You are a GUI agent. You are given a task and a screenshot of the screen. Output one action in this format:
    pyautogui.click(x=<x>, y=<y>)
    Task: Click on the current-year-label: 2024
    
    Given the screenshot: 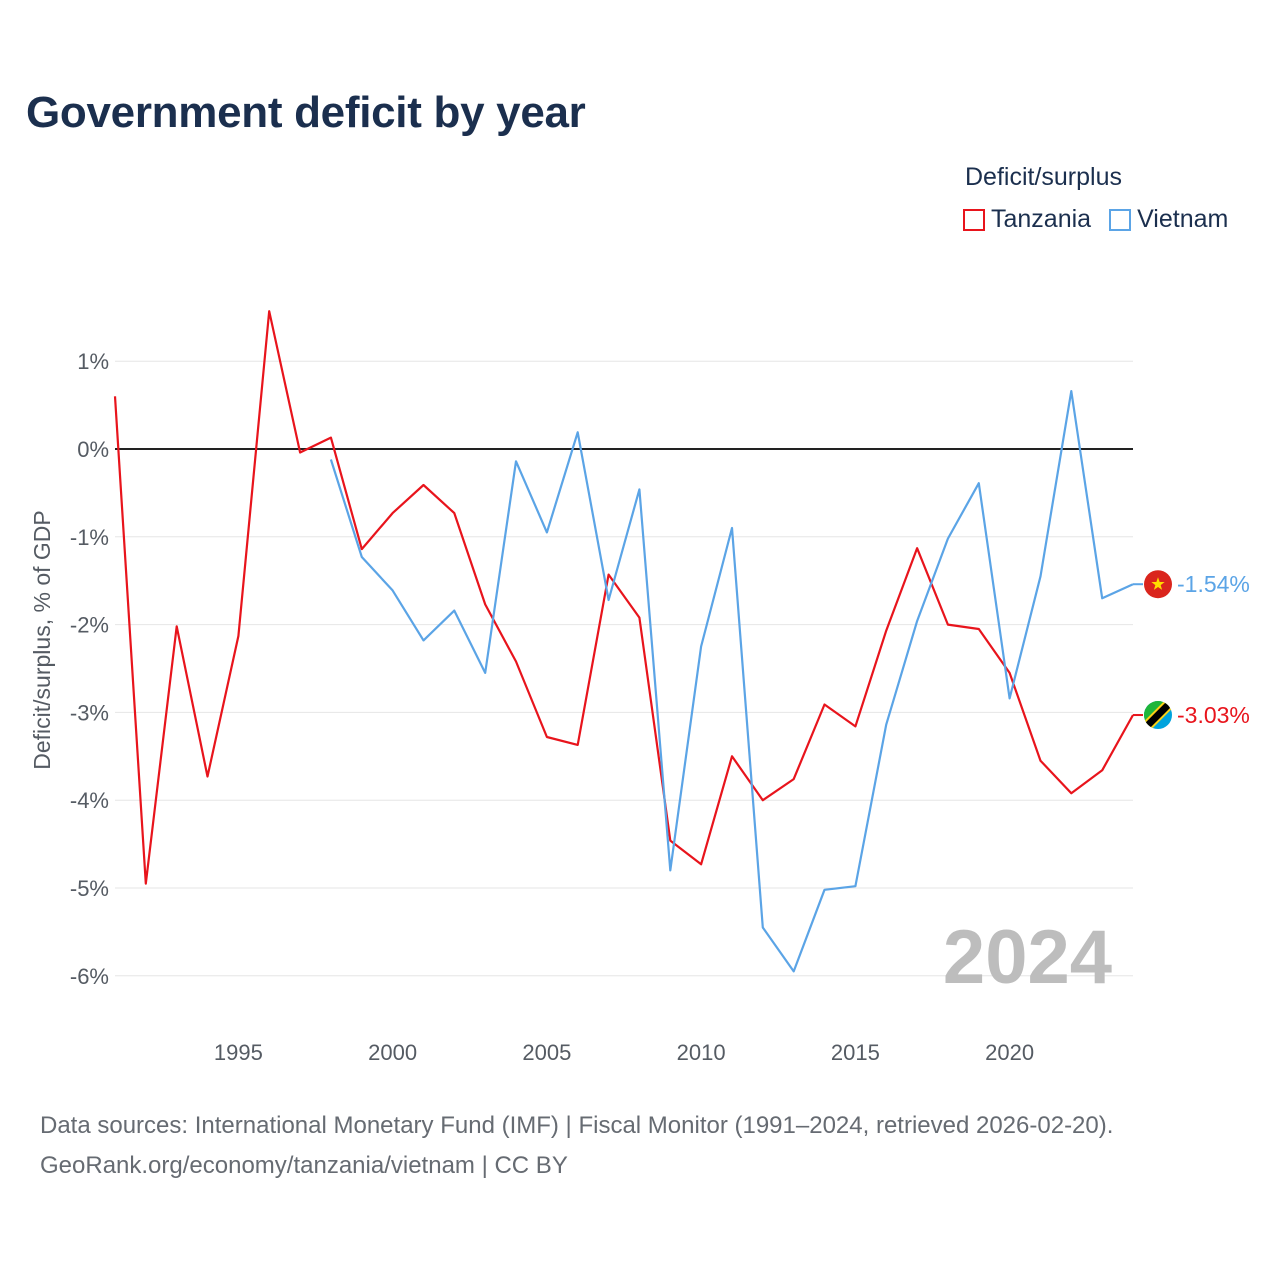 What is the action you would take?
    pyautogui.click(x=1027, y=957)
    